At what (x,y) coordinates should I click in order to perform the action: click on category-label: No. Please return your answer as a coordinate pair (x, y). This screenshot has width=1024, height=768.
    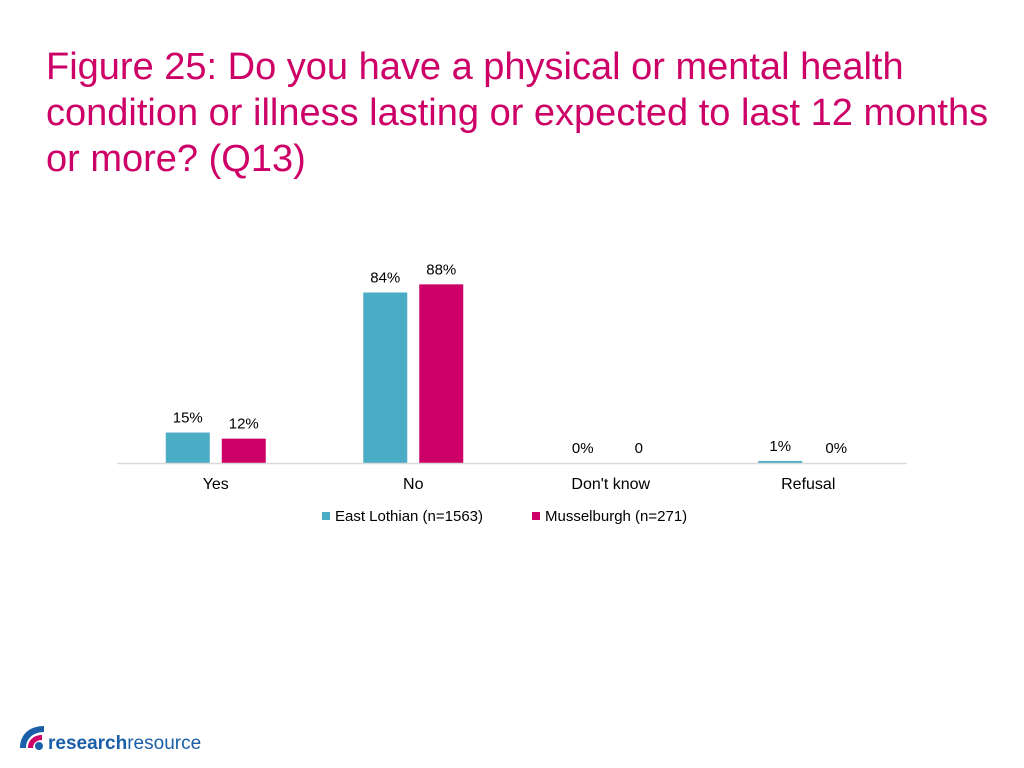
    Looking at the image, I should click on (413, 484).